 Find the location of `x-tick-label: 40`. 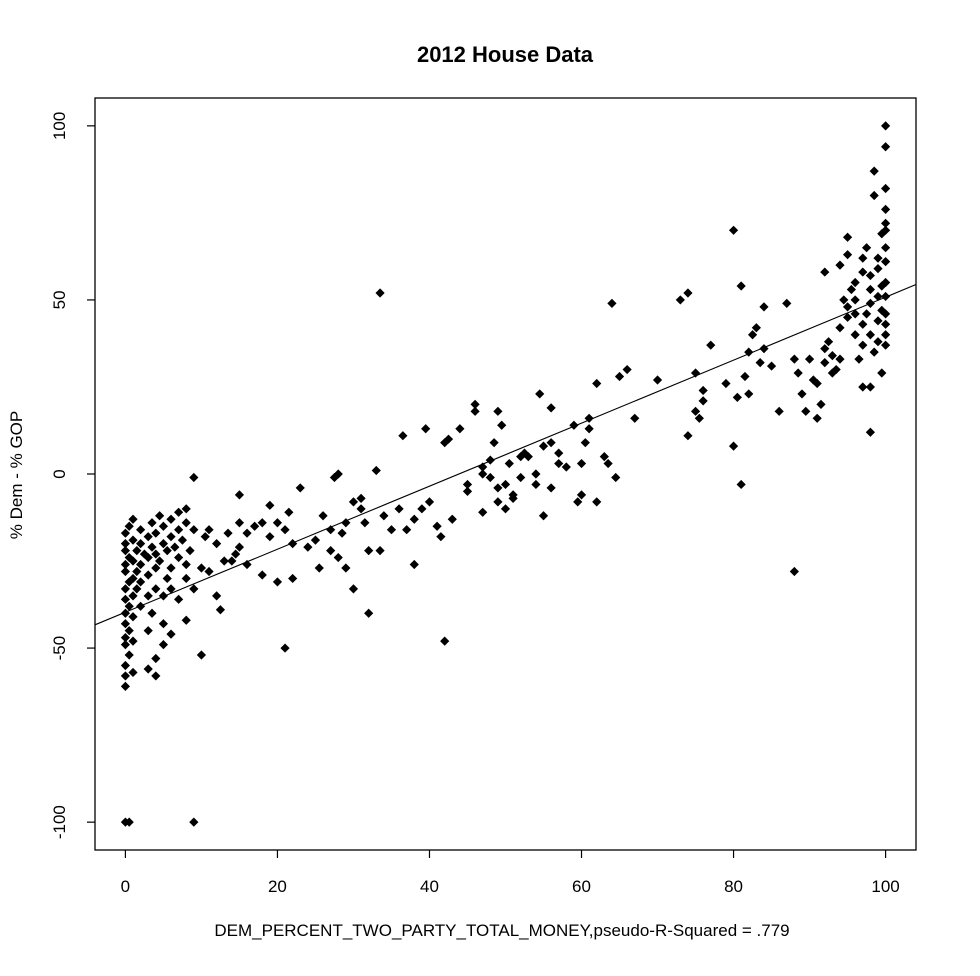

x-tick-label: 40 is located at coordinates (429, 886).